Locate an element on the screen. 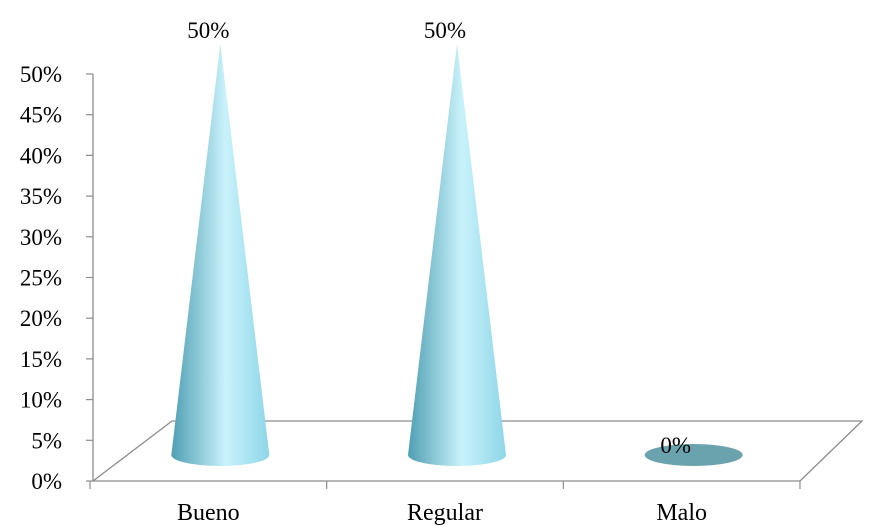 The image size is (869, 526). x-category-label-bueno: Bueno is located at coordinates (208, 513).